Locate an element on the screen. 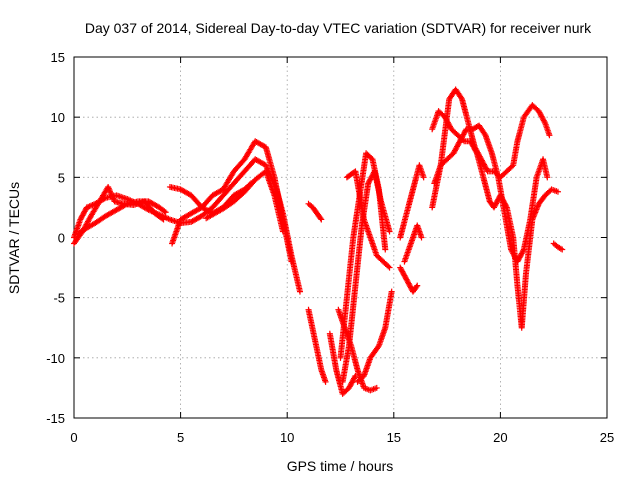 The width and height of the screenshot is (640, 480). x-axis-label: GPS time / hours is located at coordinates (340, 466).